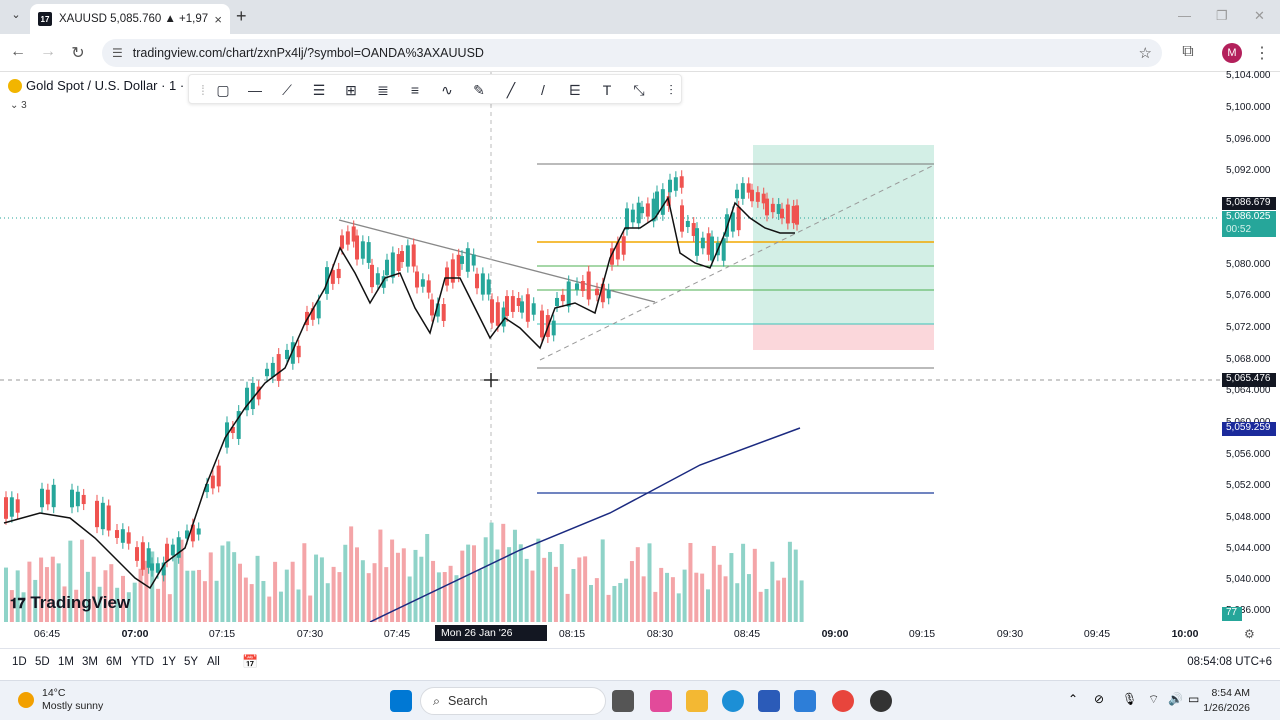 This screenshot has height=720, width=1280. I want to click on indicator-toggle: ⌄ 3, so click(18, 105).